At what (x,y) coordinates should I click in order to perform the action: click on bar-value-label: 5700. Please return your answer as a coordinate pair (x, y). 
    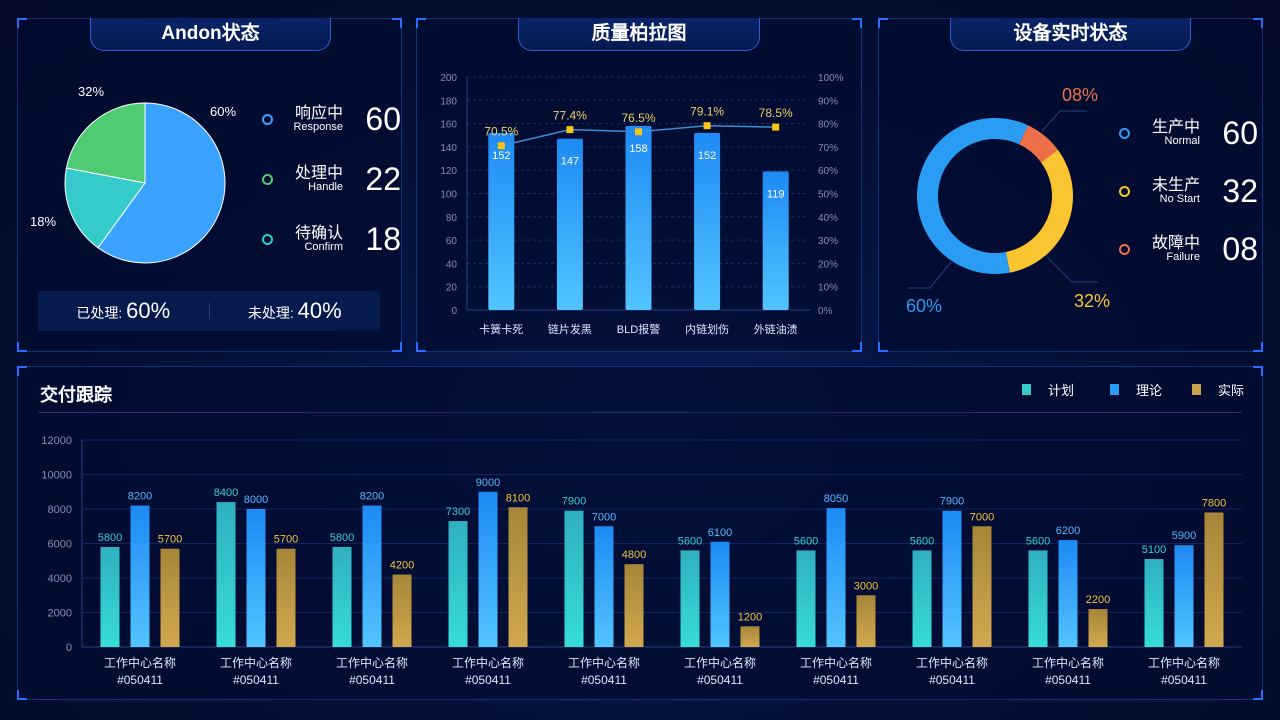
    Looking at the image, I should click on (286, 540).